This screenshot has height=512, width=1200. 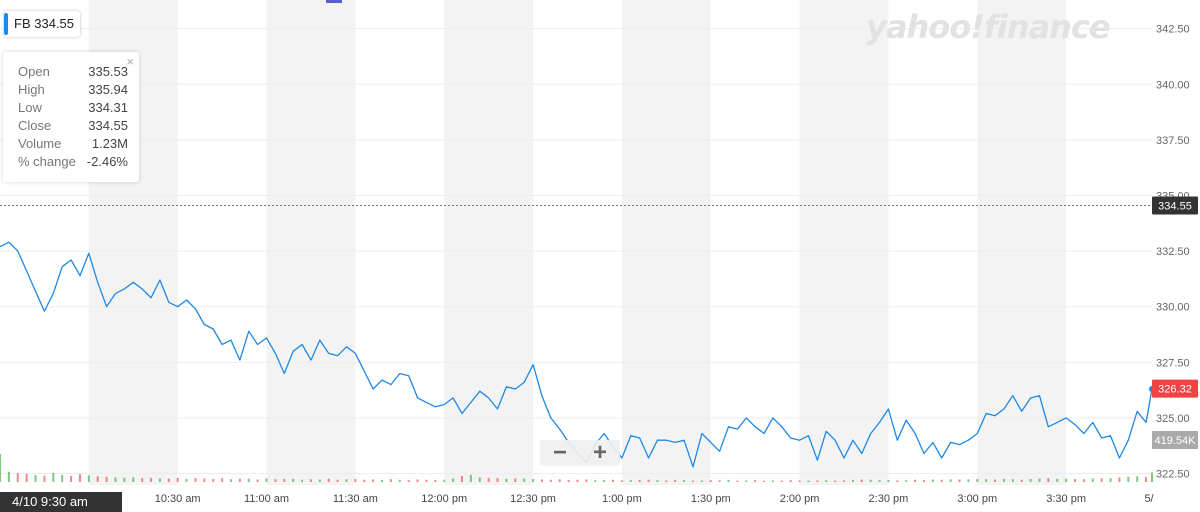 I want to click on volume-badge: 419.54K, so click(x=1176, y=441).